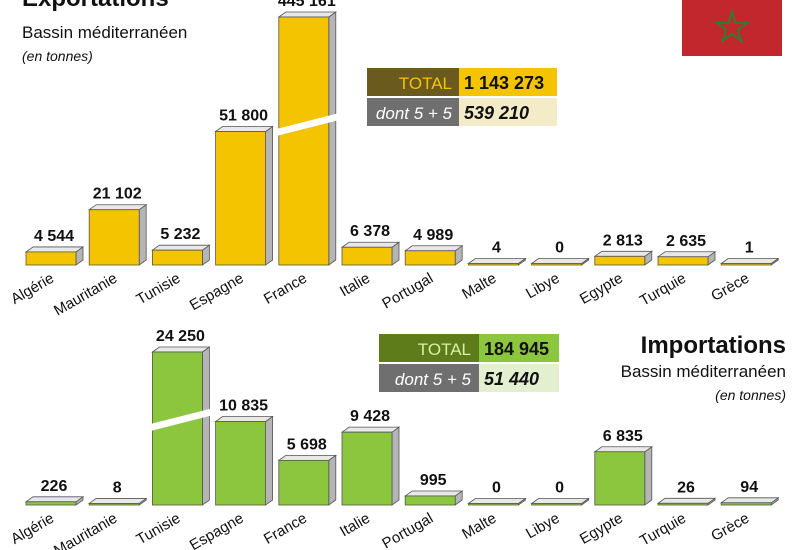 The image size is (800, 550). Describe the element at coordinates (749, 487) in the screenshot. I see `value-label: 94` at that location.